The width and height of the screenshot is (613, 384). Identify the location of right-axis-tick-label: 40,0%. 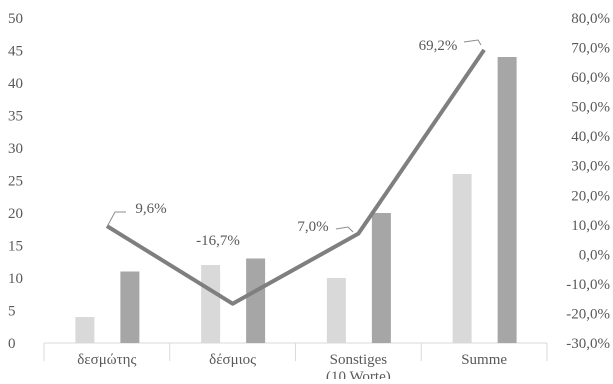
(590, 137).